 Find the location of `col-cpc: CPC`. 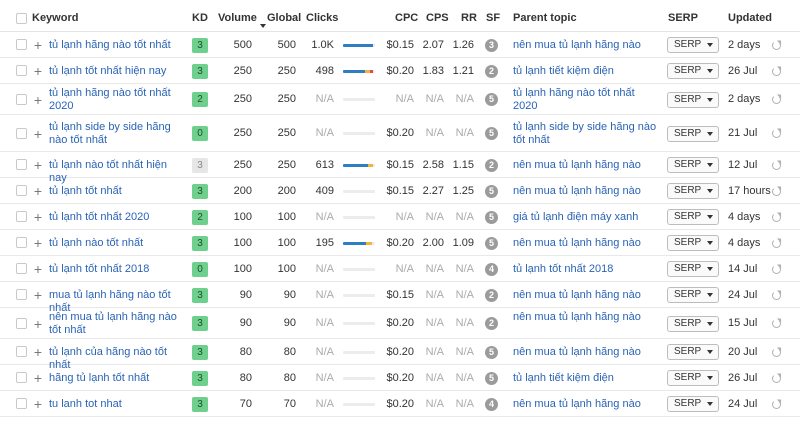

col-cpc: CPC is located at coordinates (407, 18).